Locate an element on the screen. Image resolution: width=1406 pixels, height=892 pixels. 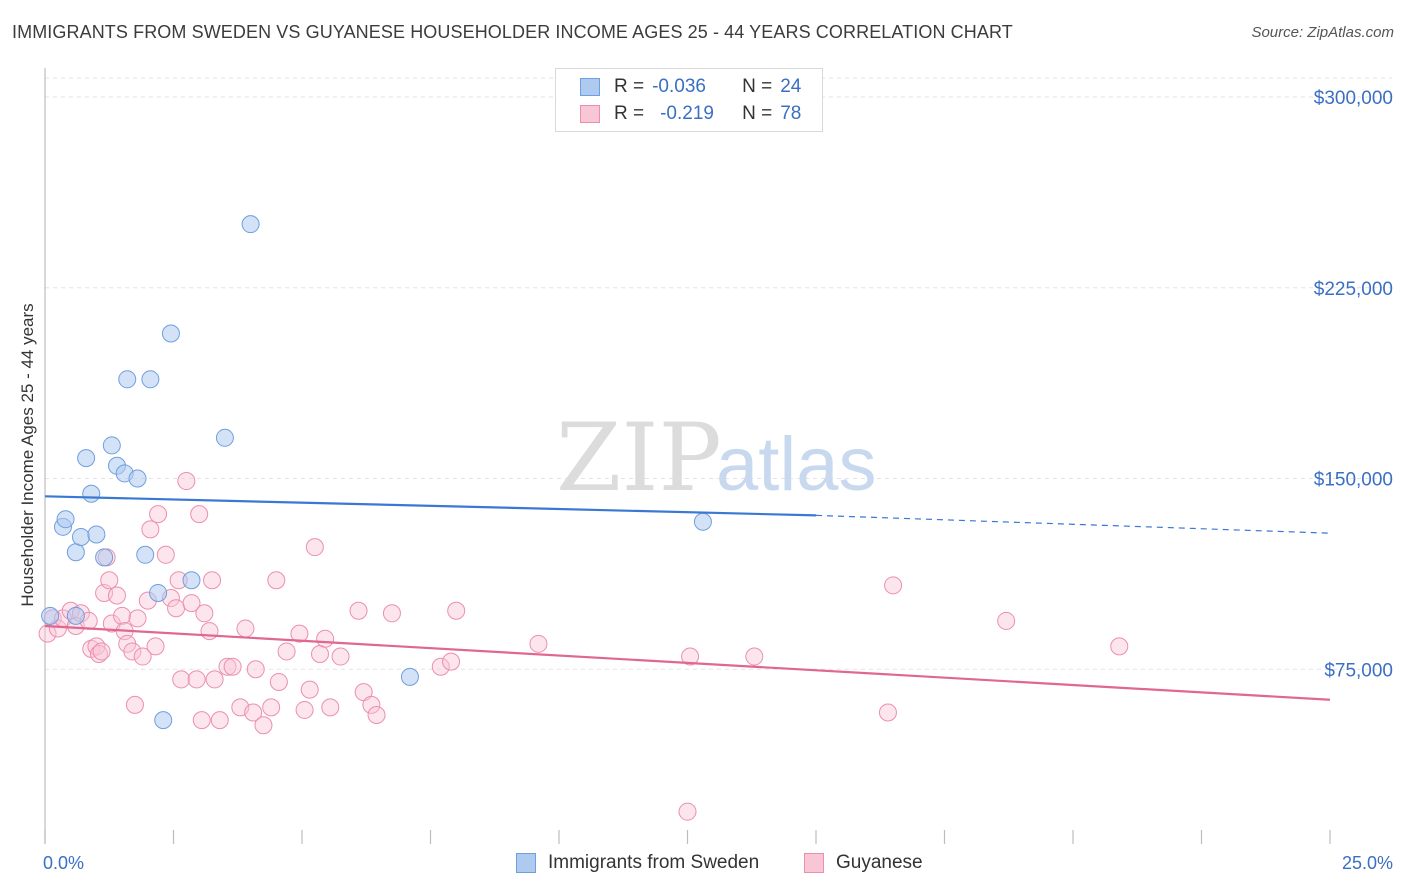
legend-row-sweden: R = -0.036 N = 24 is located at coordinates (690, 87).